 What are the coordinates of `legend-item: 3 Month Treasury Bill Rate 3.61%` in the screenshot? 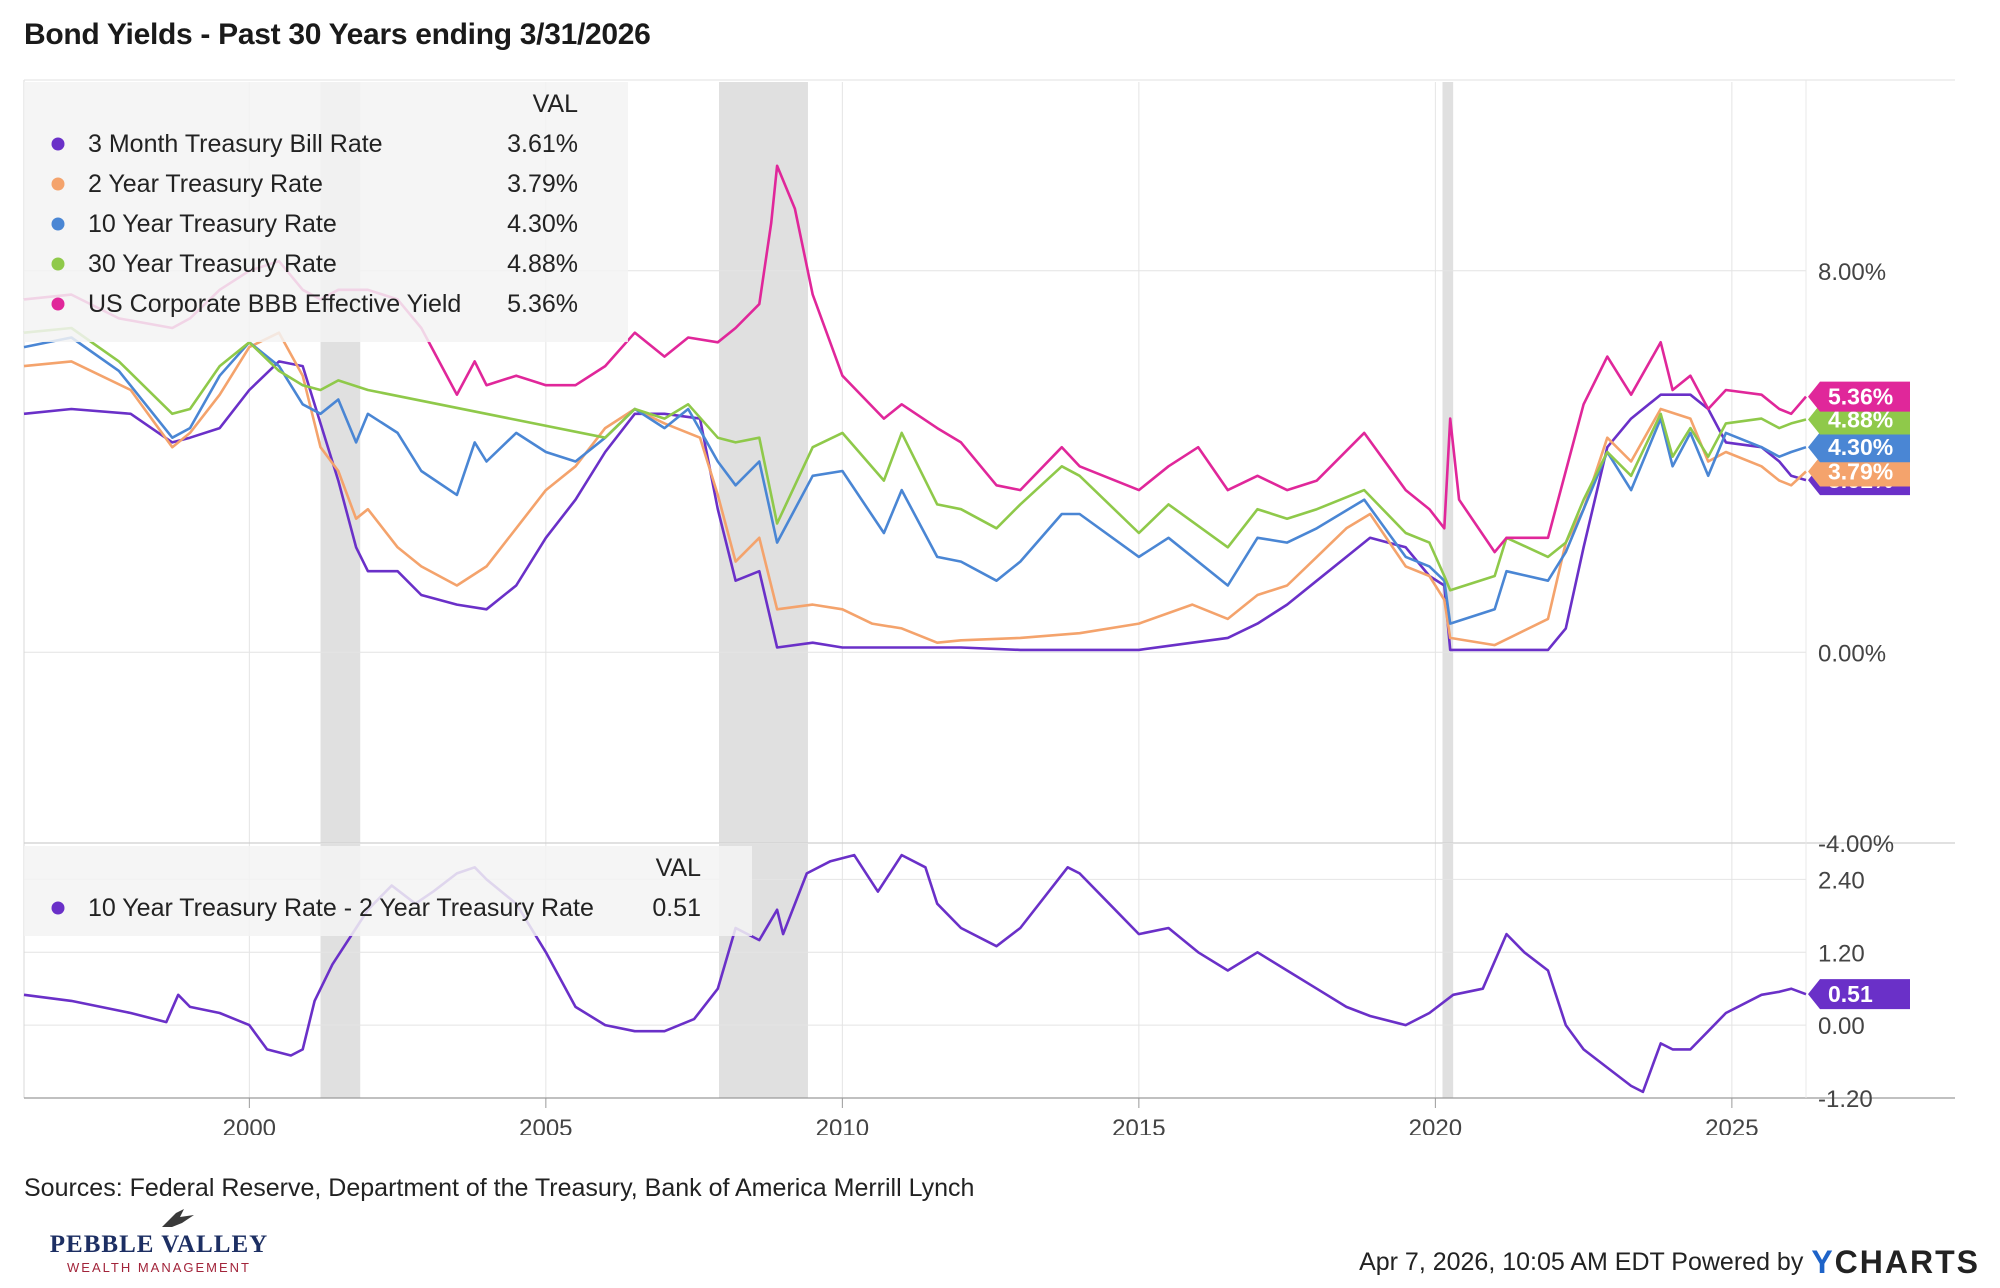 It's located at (315, 144).